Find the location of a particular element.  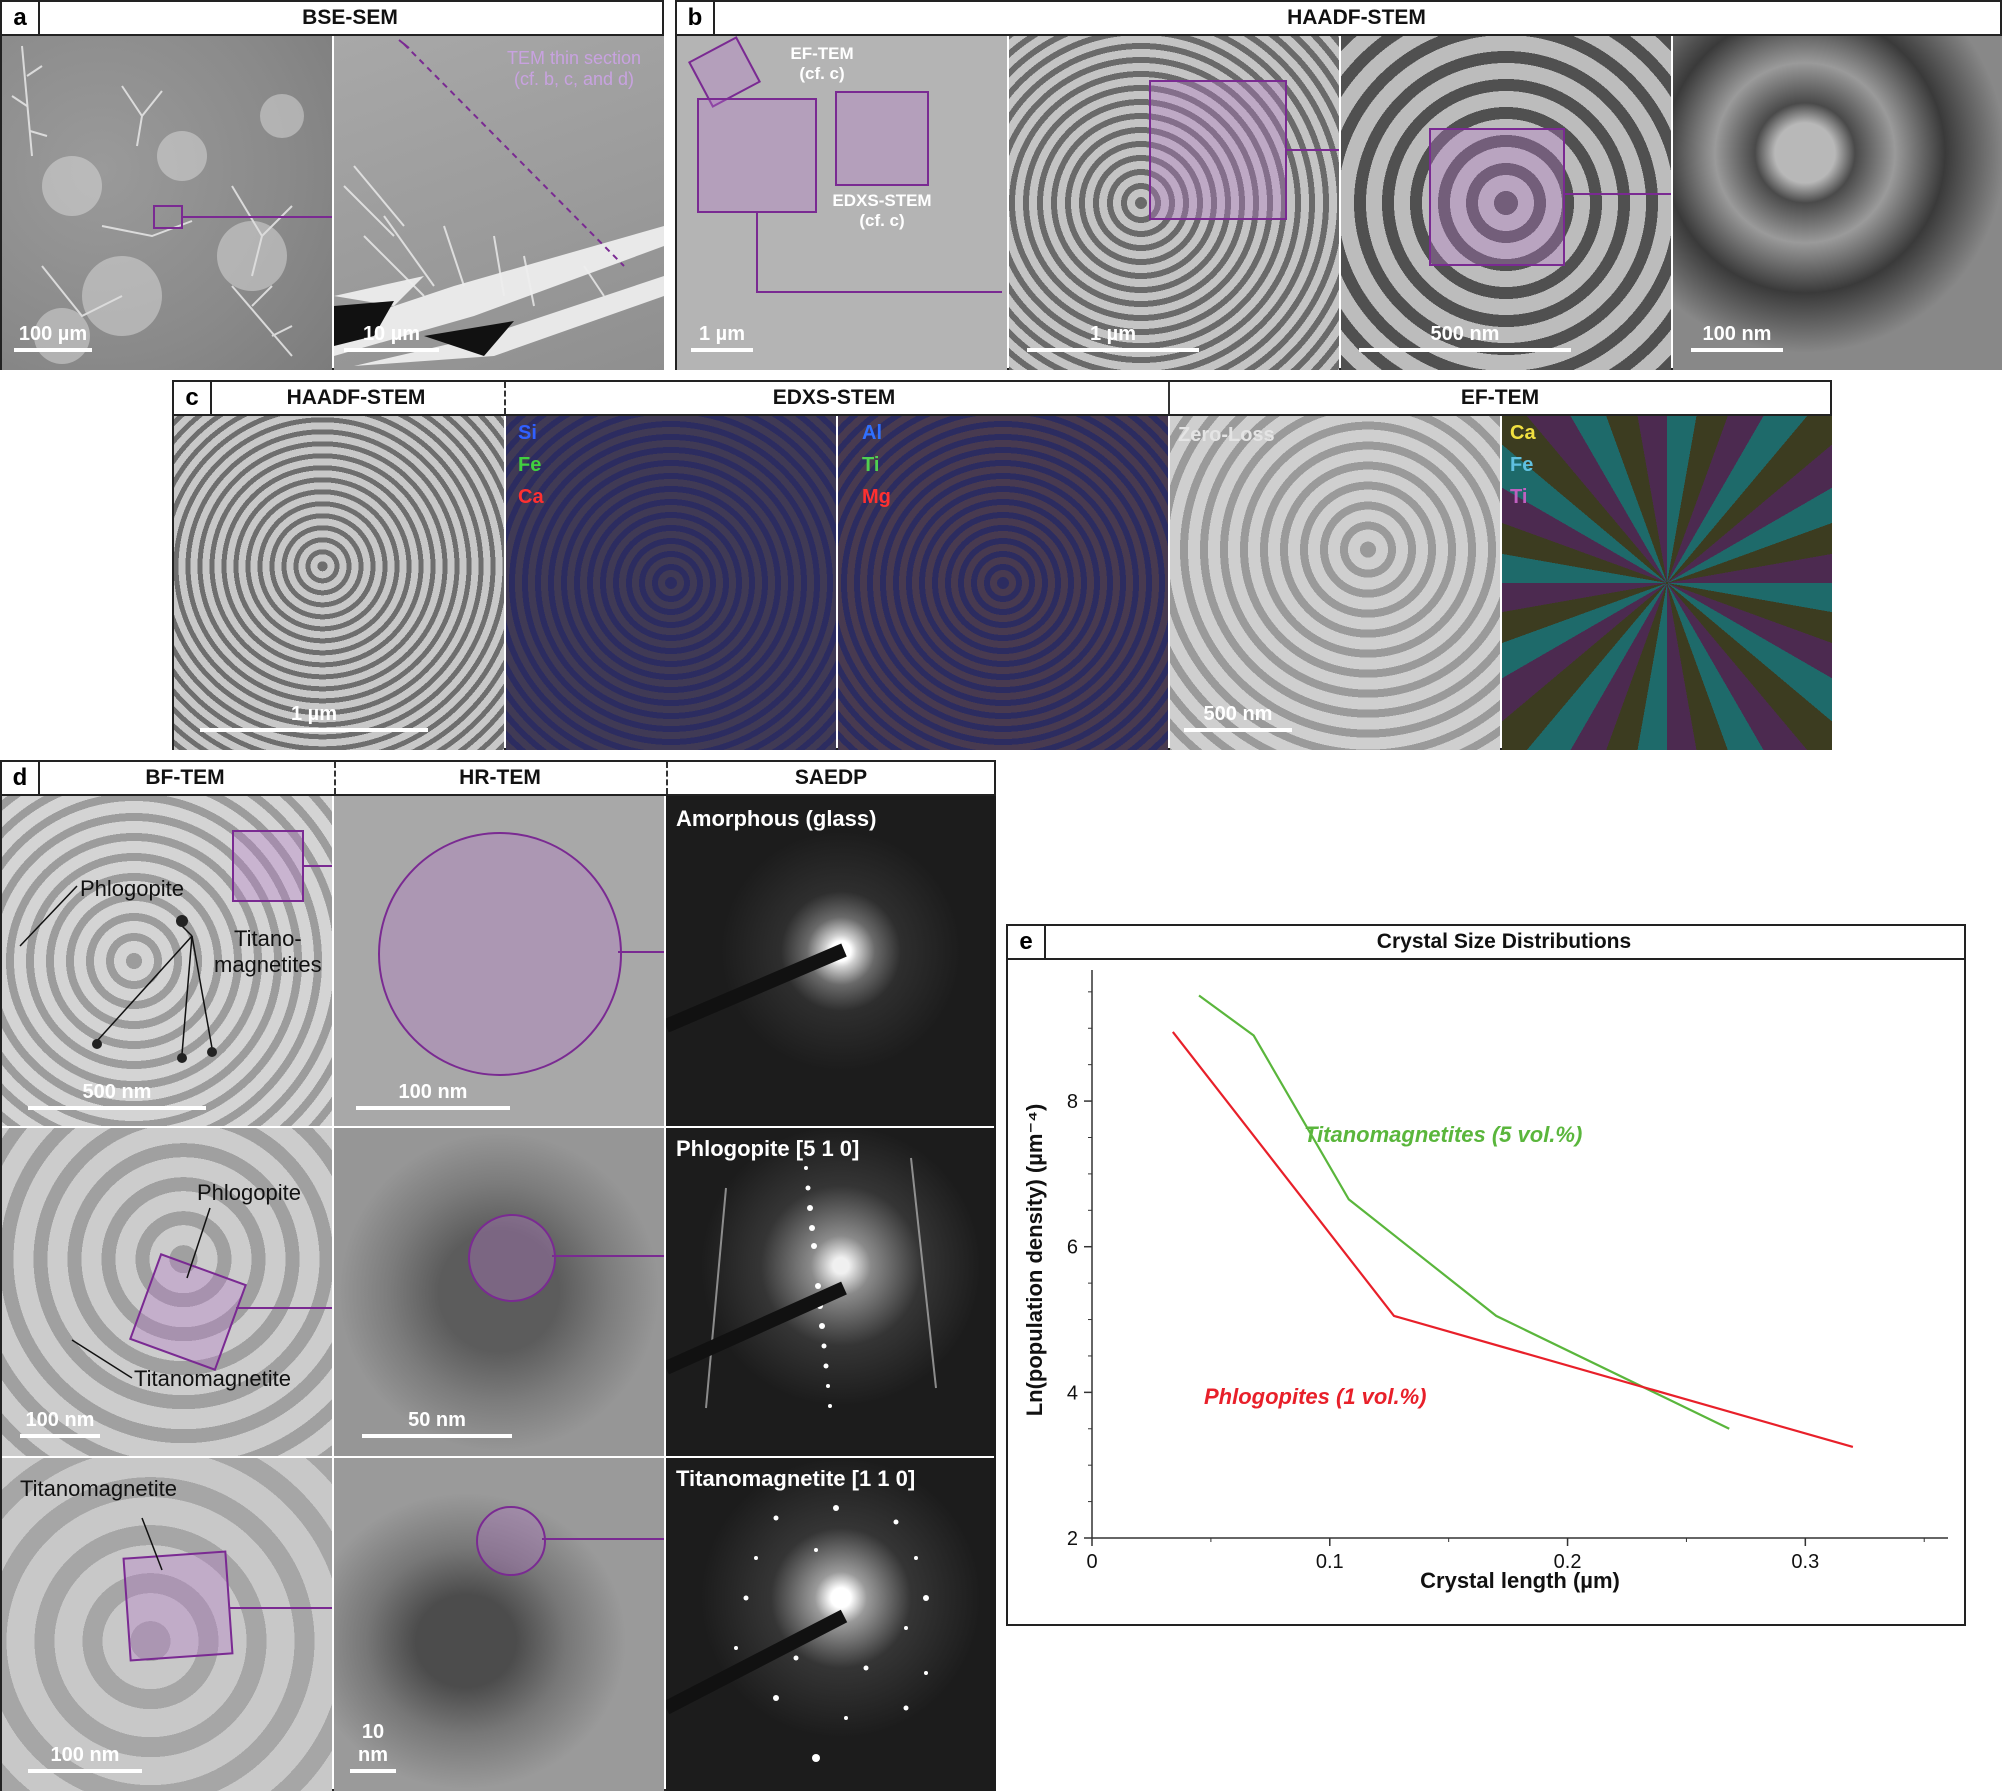

x-tick-label: 0.2 is located at coordinates (1568, 1562).